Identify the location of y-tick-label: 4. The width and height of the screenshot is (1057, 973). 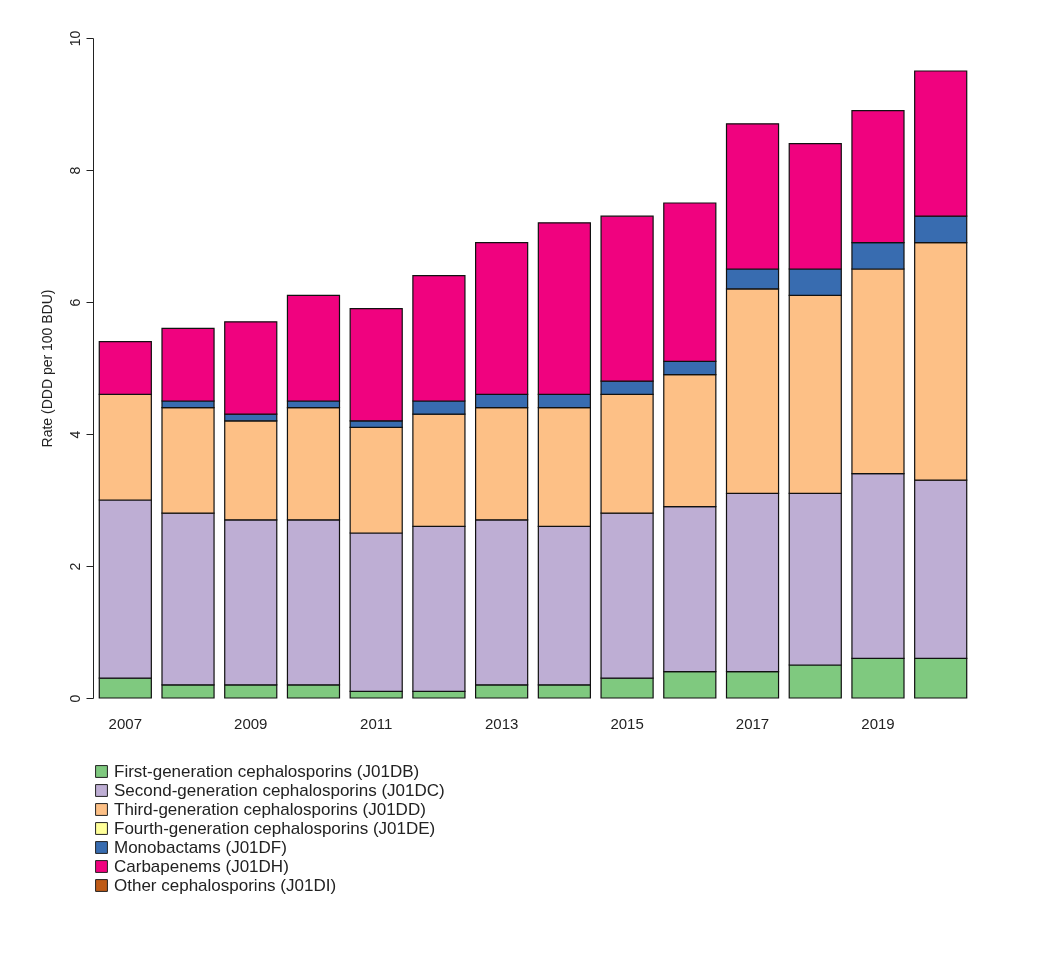
(74, 434).